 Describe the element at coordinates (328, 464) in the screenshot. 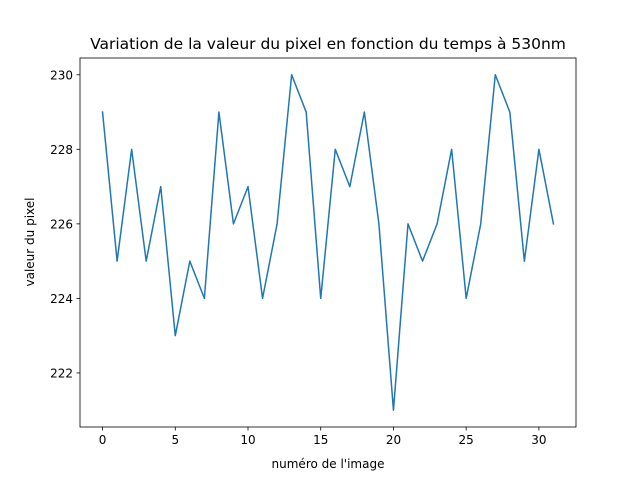

I see `x-axis-label: numéro de l'image` at that location.